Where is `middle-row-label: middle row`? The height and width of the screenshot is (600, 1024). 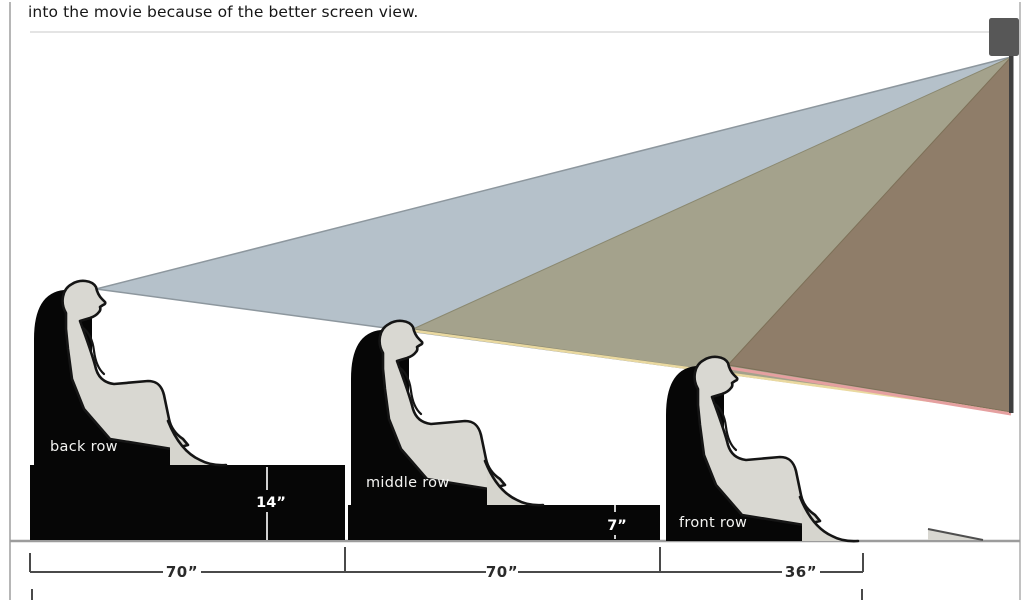 middle-row-label: middle row is located at coordinates (408, 483).